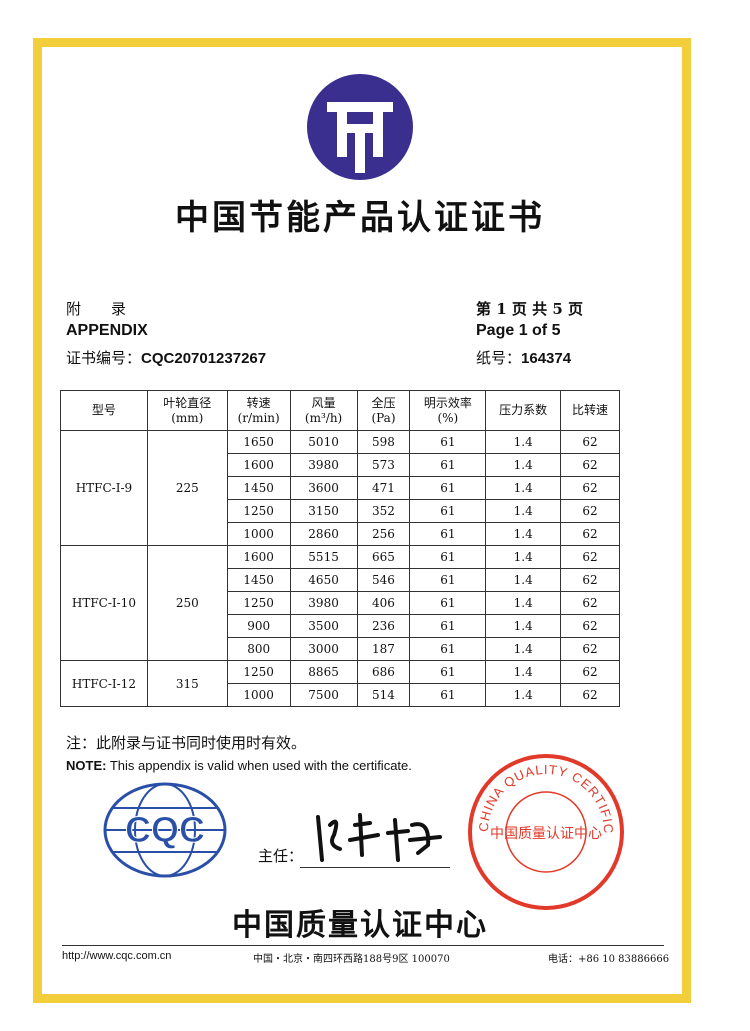 This screenshot has width=750, height=1031. Describe the element at coordinates (499, 358) in the screenshot. I see `paper-number-label: 纸号：` at that location.